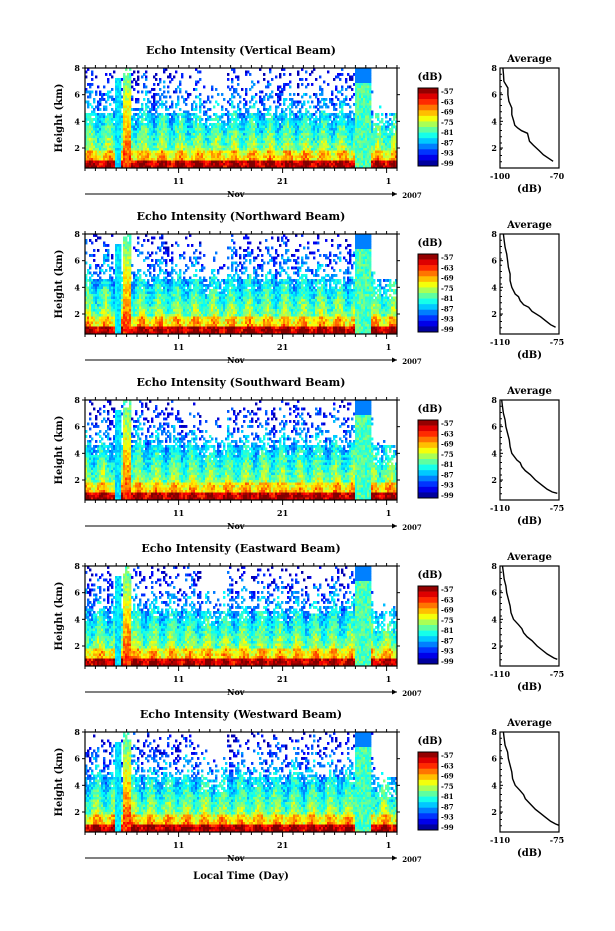 Image resolution: width=615 pixels, height=931 pixels. What do you see at coordinates (428, 152) in the screenshot?
I see `colorbar-segment` at bounding box center [428, 152].